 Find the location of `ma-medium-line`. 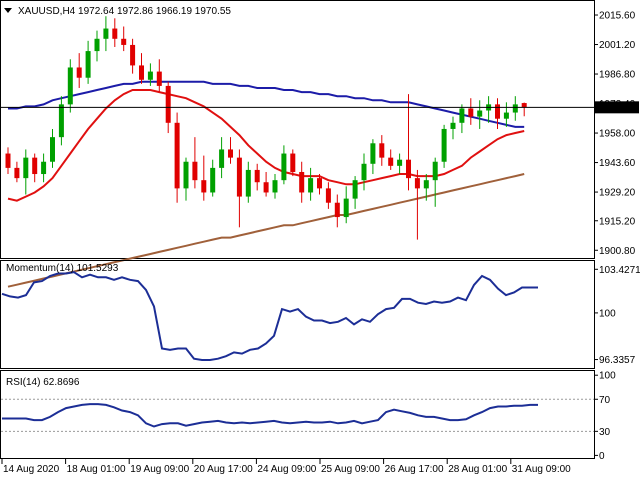

ma-medium-line is located at coordinates (266, 104).